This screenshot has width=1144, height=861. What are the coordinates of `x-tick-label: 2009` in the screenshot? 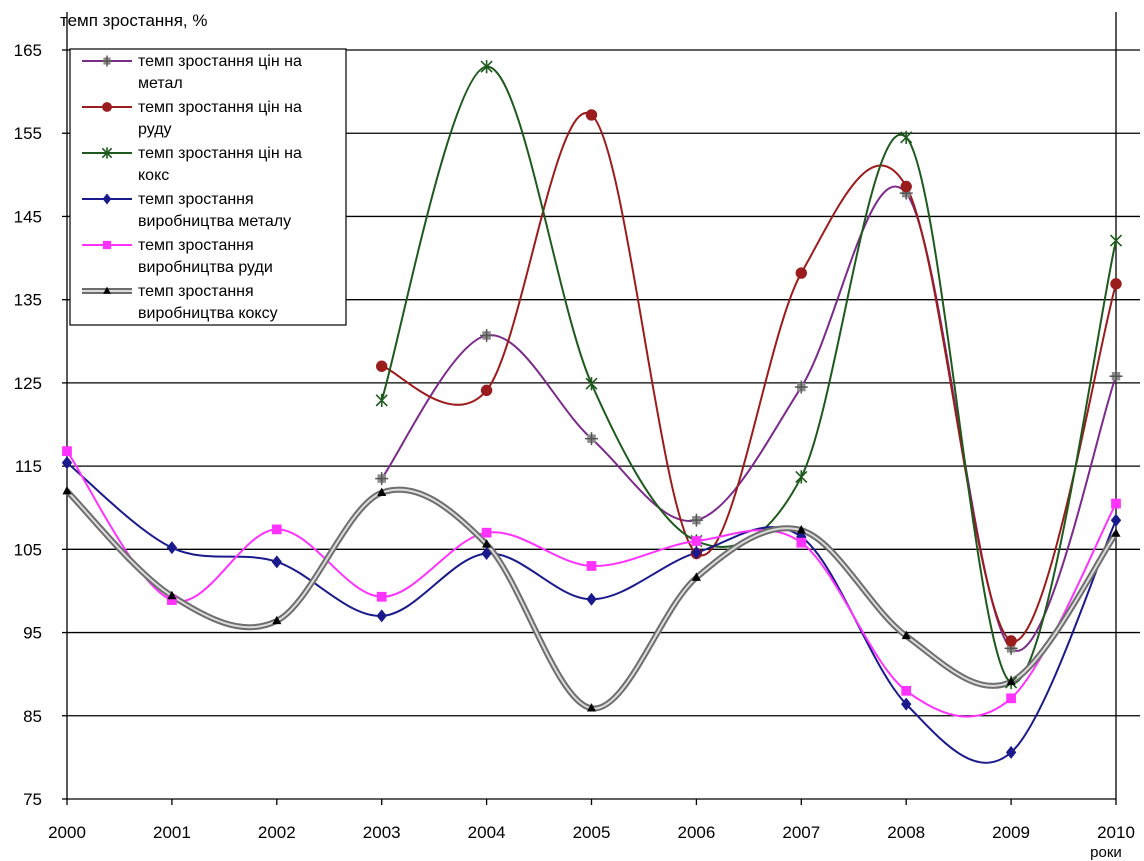 It's located at (1011, 832).